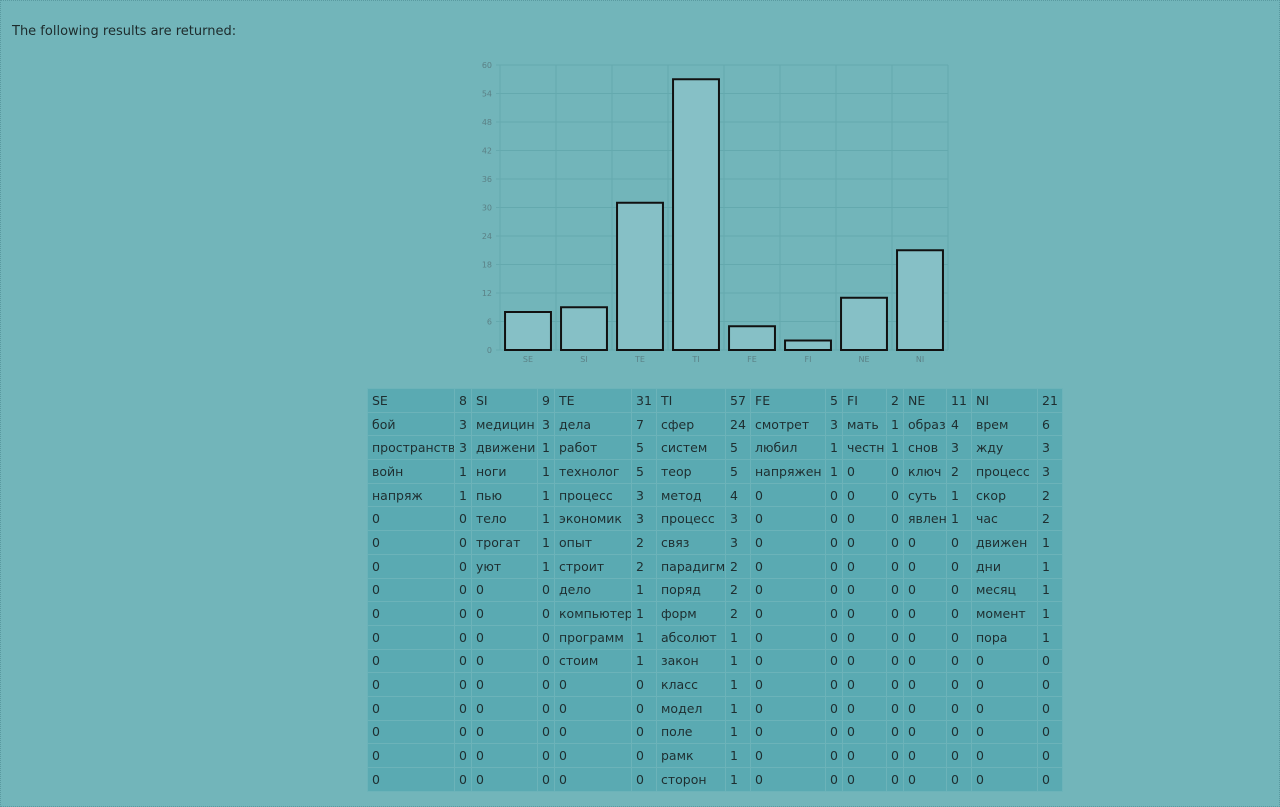 Image resolution: width=1280 pixels, height=807 pixels. What do you see at coordinates (715, 732) in the screenshot?
I see `table-row: 0 0 0 0 0 0 поле 1 0 0 0 0 0 0 0 0` at bounding box center [715, 732].